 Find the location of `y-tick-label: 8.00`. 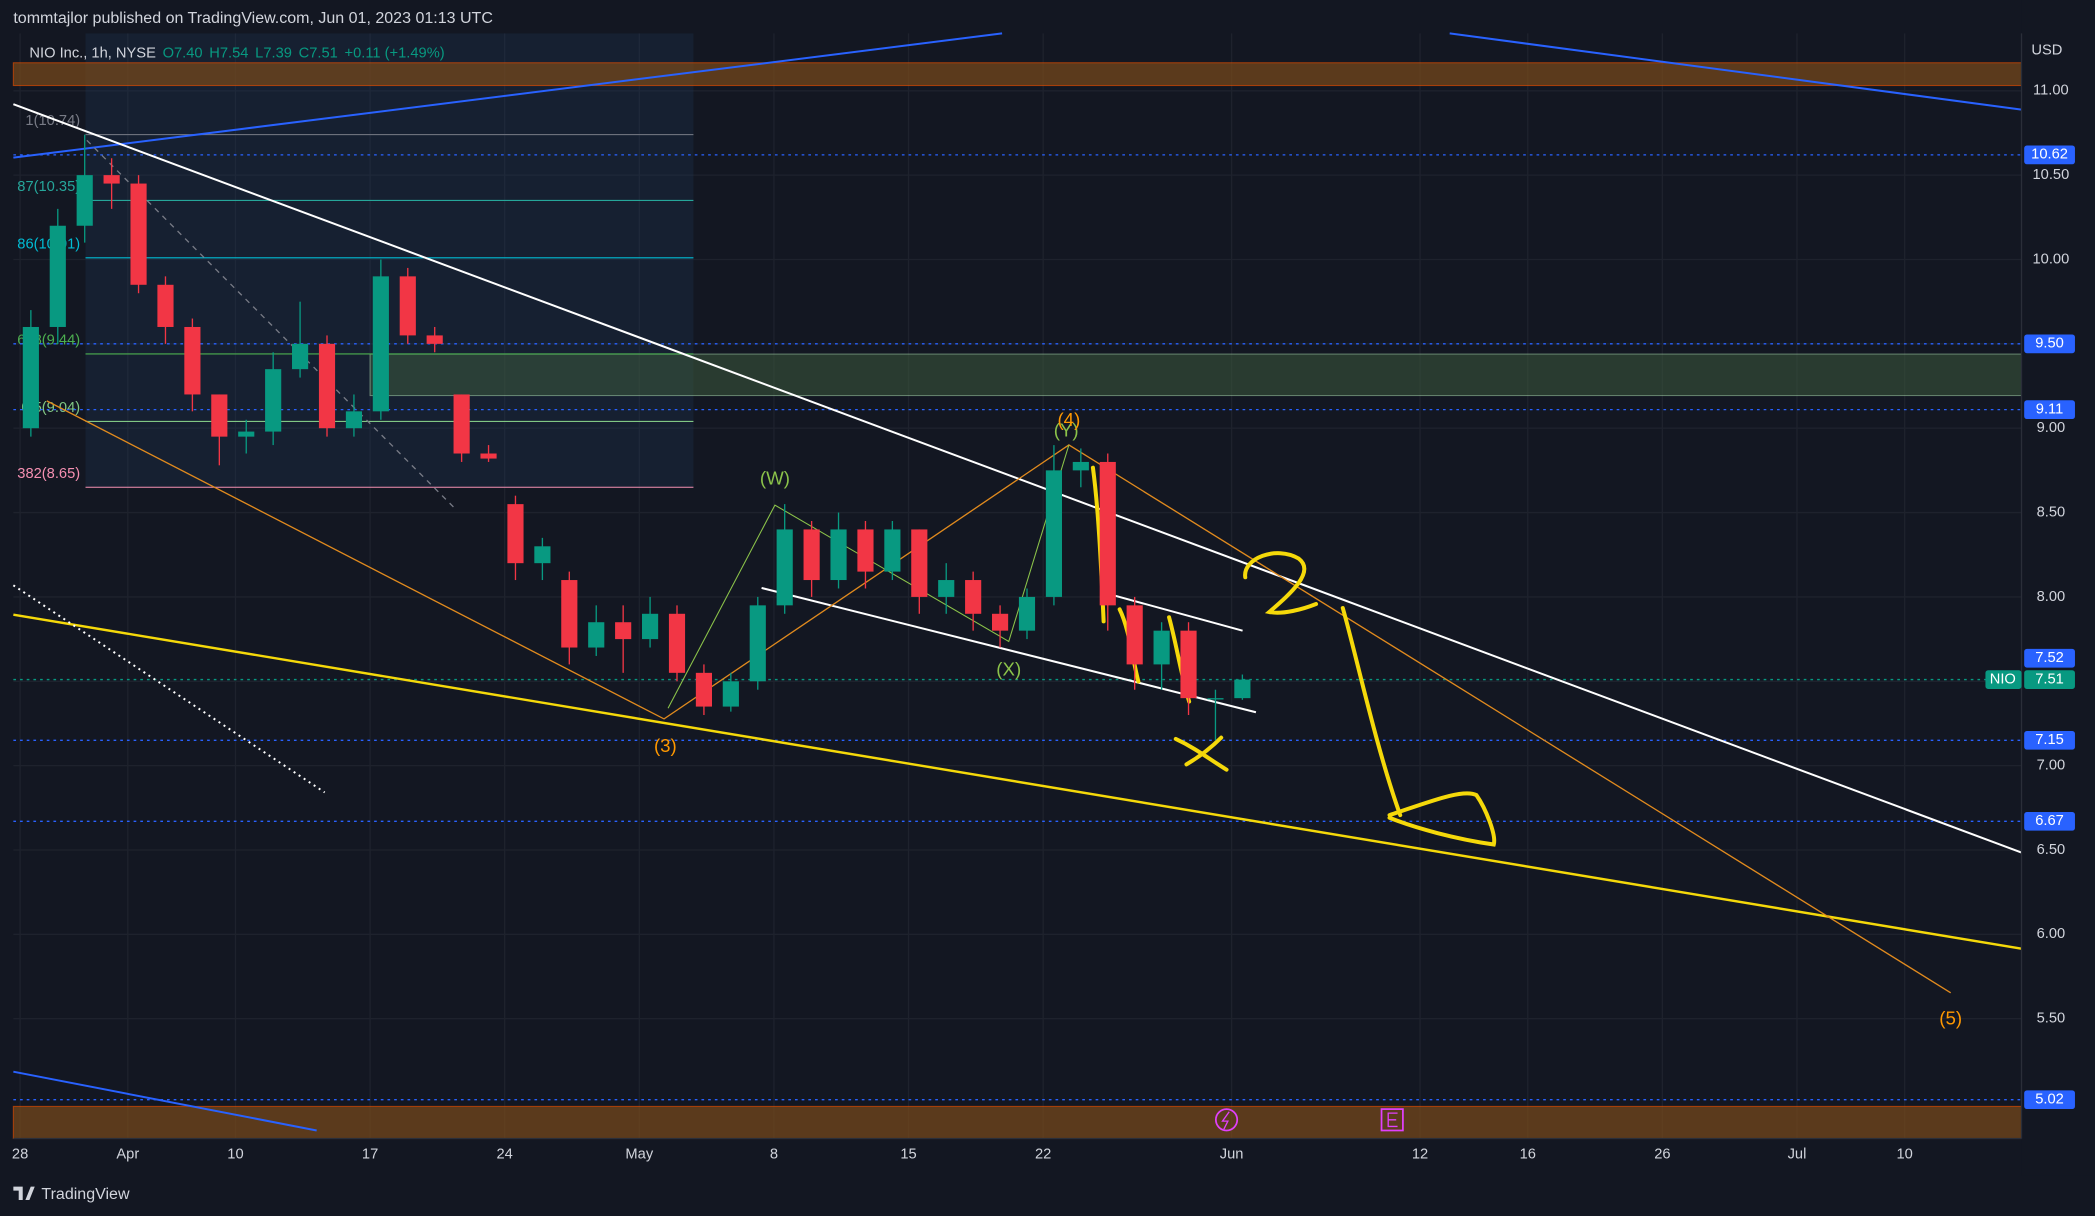

y-tick-label: 8.00 is located at coordinates (2051, 597).